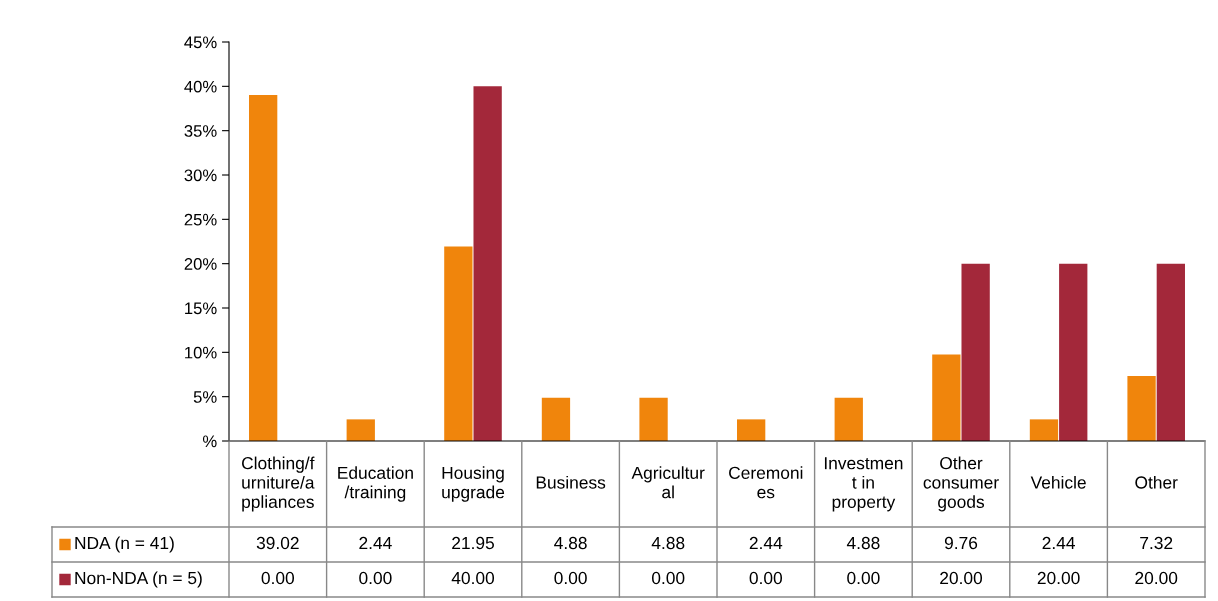 This screenshot has width=1218, height=601. Describe the element at coordinates (124, 544) in the screenshot. I see `legend-label: NDA (n = 41)` at that location.